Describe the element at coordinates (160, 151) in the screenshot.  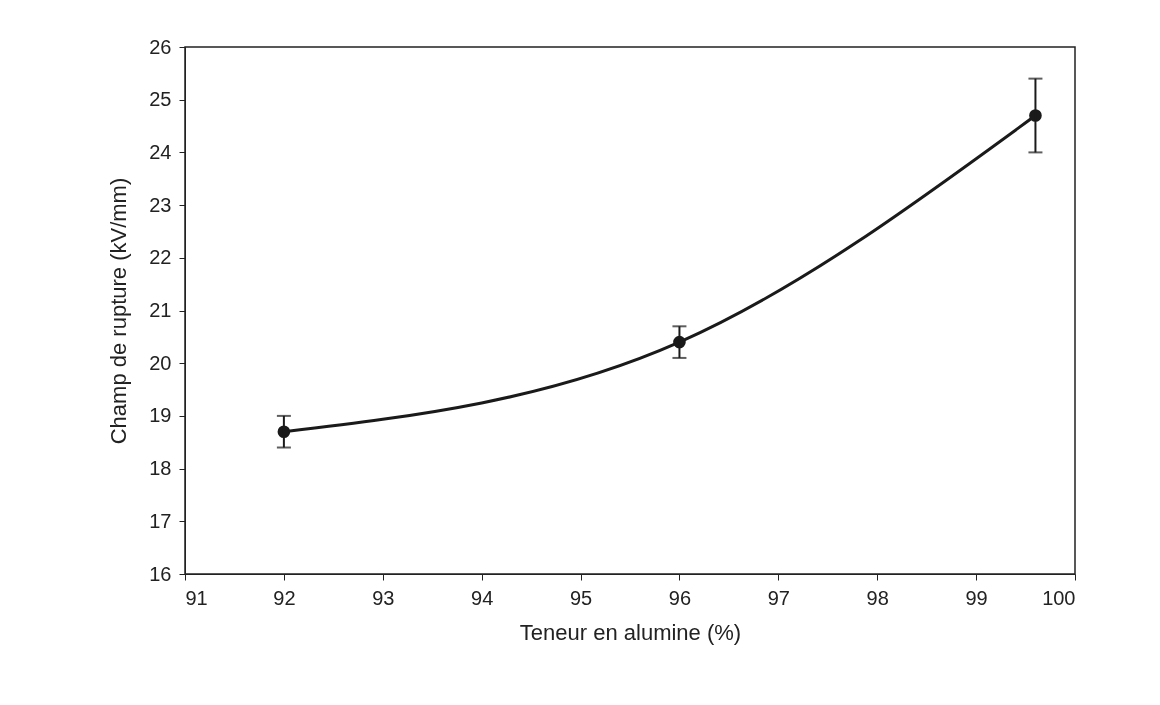
I see `y-tick-label: 24` at that location.